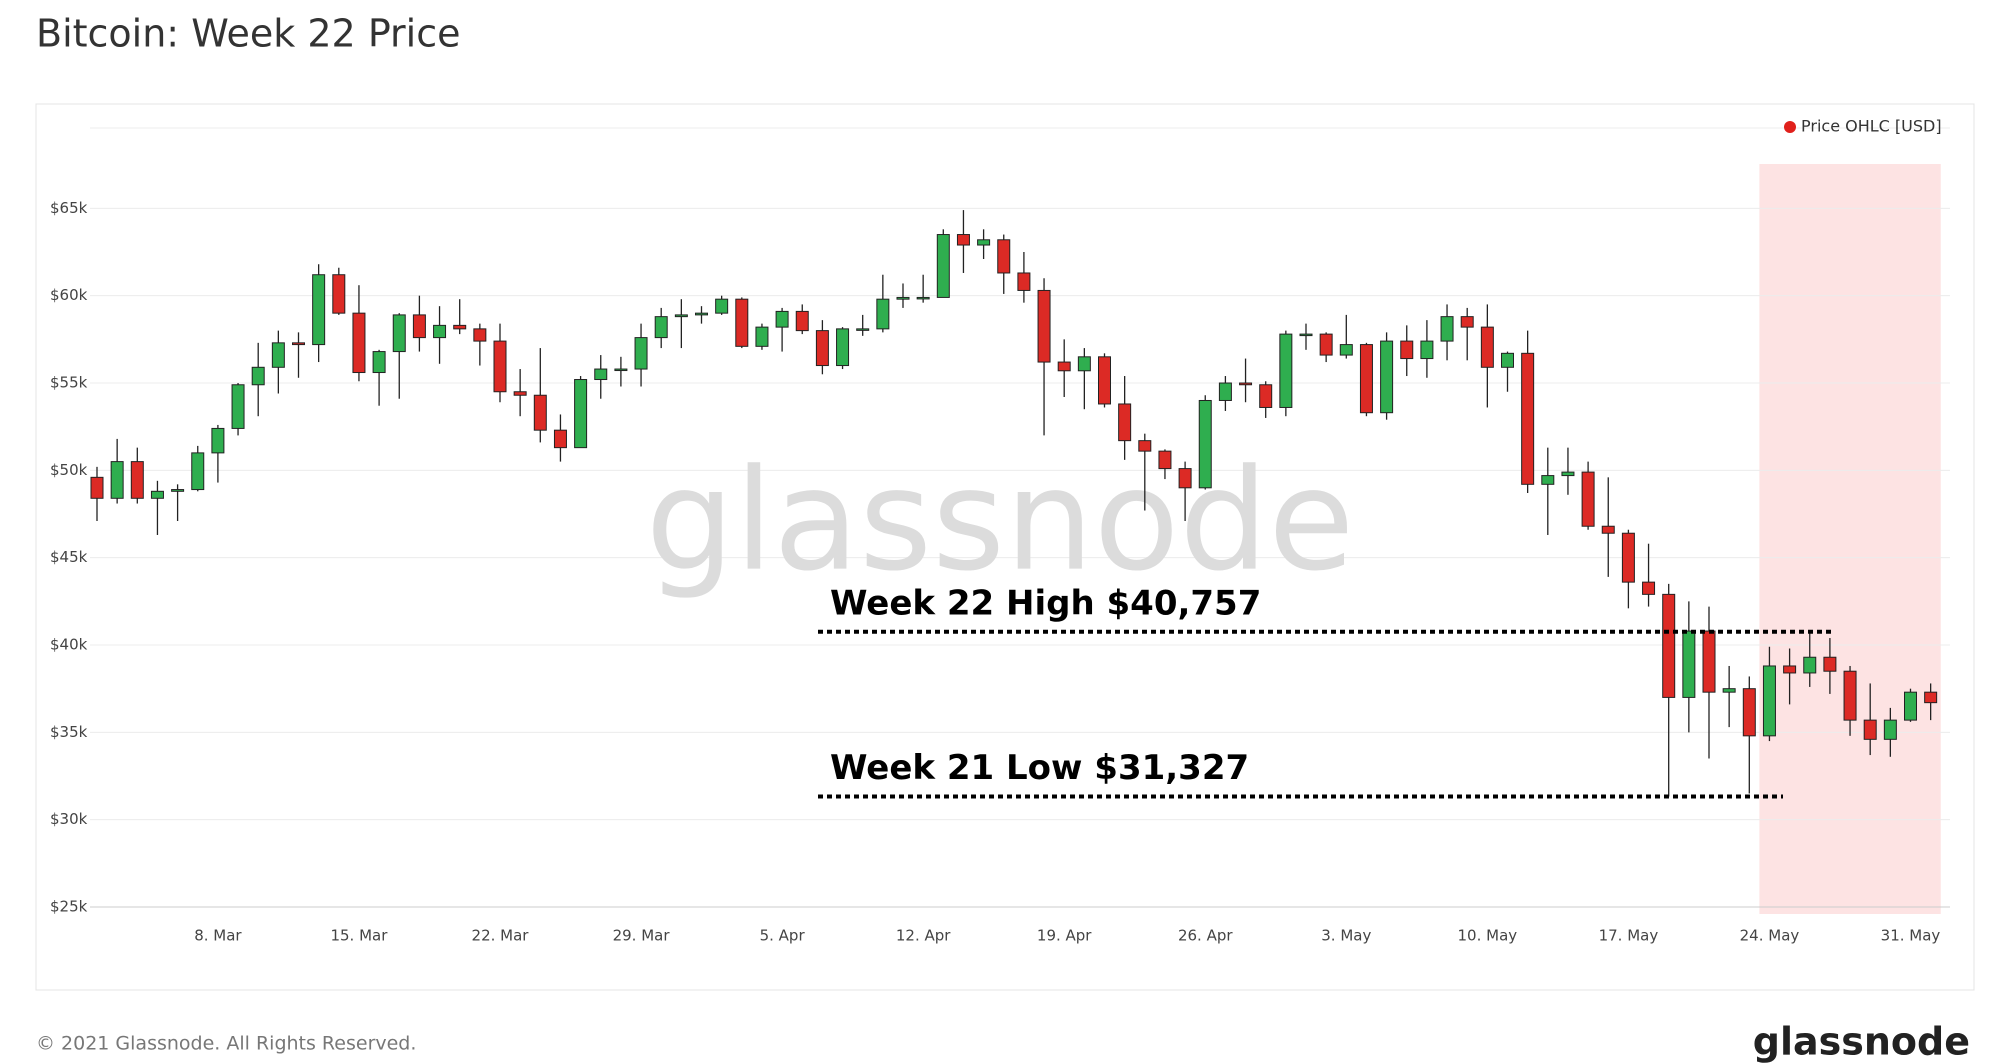 The height and width of the screenshot is (1063, 2000). I want to click on y-tick-label: $50k, so click(69, 470).